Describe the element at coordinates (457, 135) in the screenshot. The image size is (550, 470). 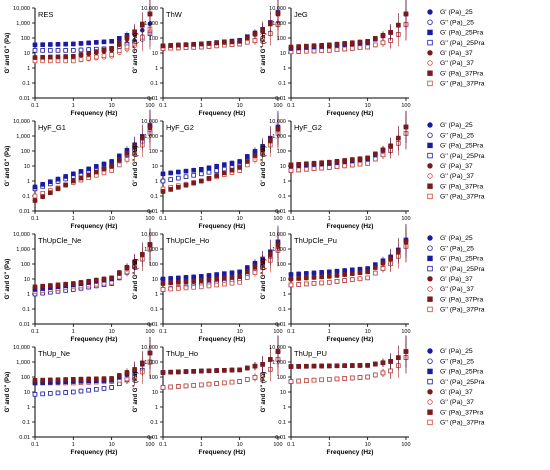
I see `legend-label: G'' (Pa)_25` at that location.